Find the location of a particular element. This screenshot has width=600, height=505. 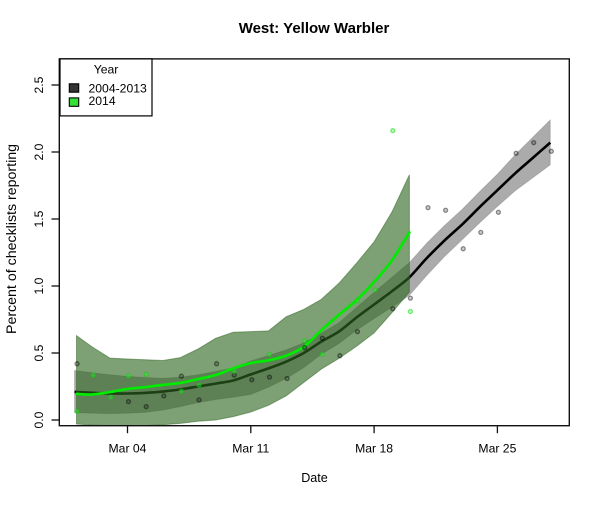

svg-text: Mar 04 is located at coordinates (128, 448).